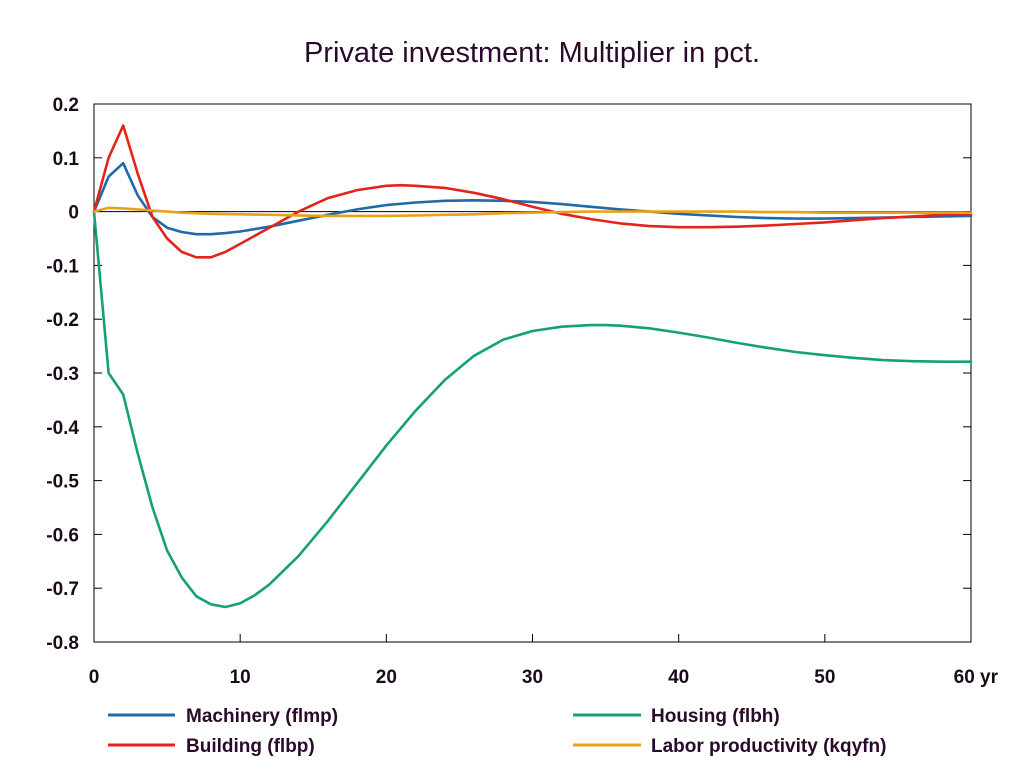  Describe the element at coordinates (976, 677) in the screenshot. I see `x-tick-label: 60 yr` at that location.